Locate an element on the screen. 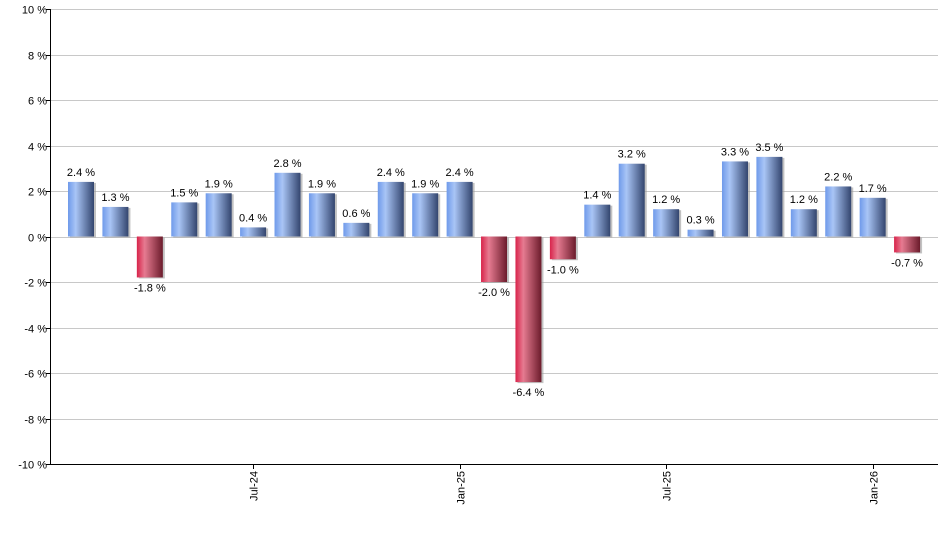 The height and width of the screenshot is (555, 940). y-tick-label: 8 % is located at coordinates (37, 57).